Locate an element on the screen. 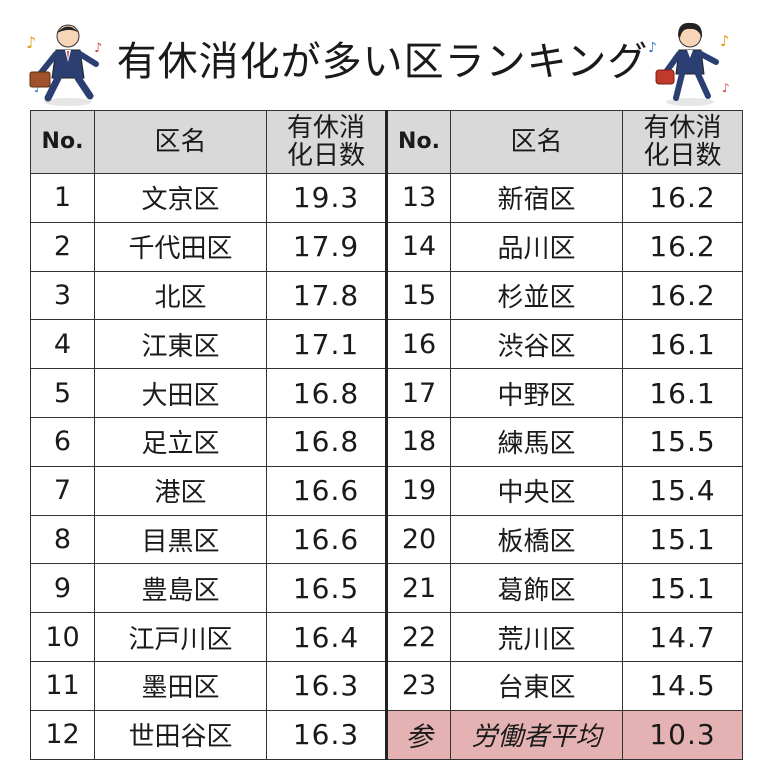  ward-name: 墨田区 is located at coordinates (180, 685).